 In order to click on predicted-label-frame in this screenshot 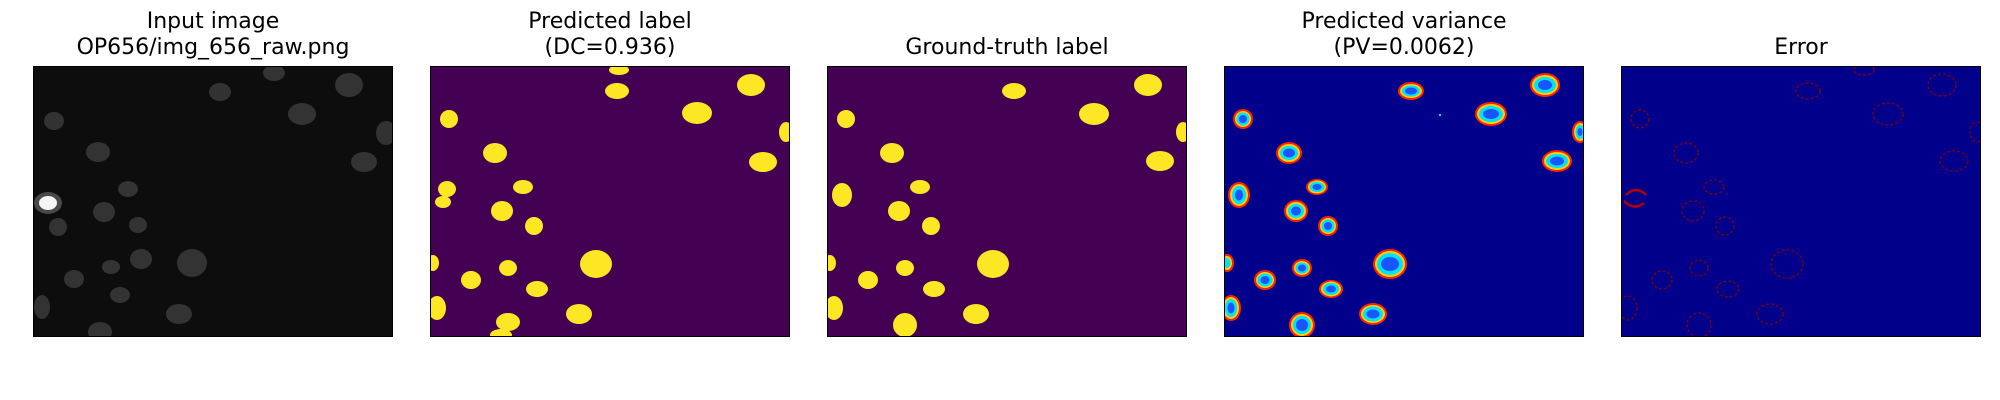, I will do `click(610, 201)`.